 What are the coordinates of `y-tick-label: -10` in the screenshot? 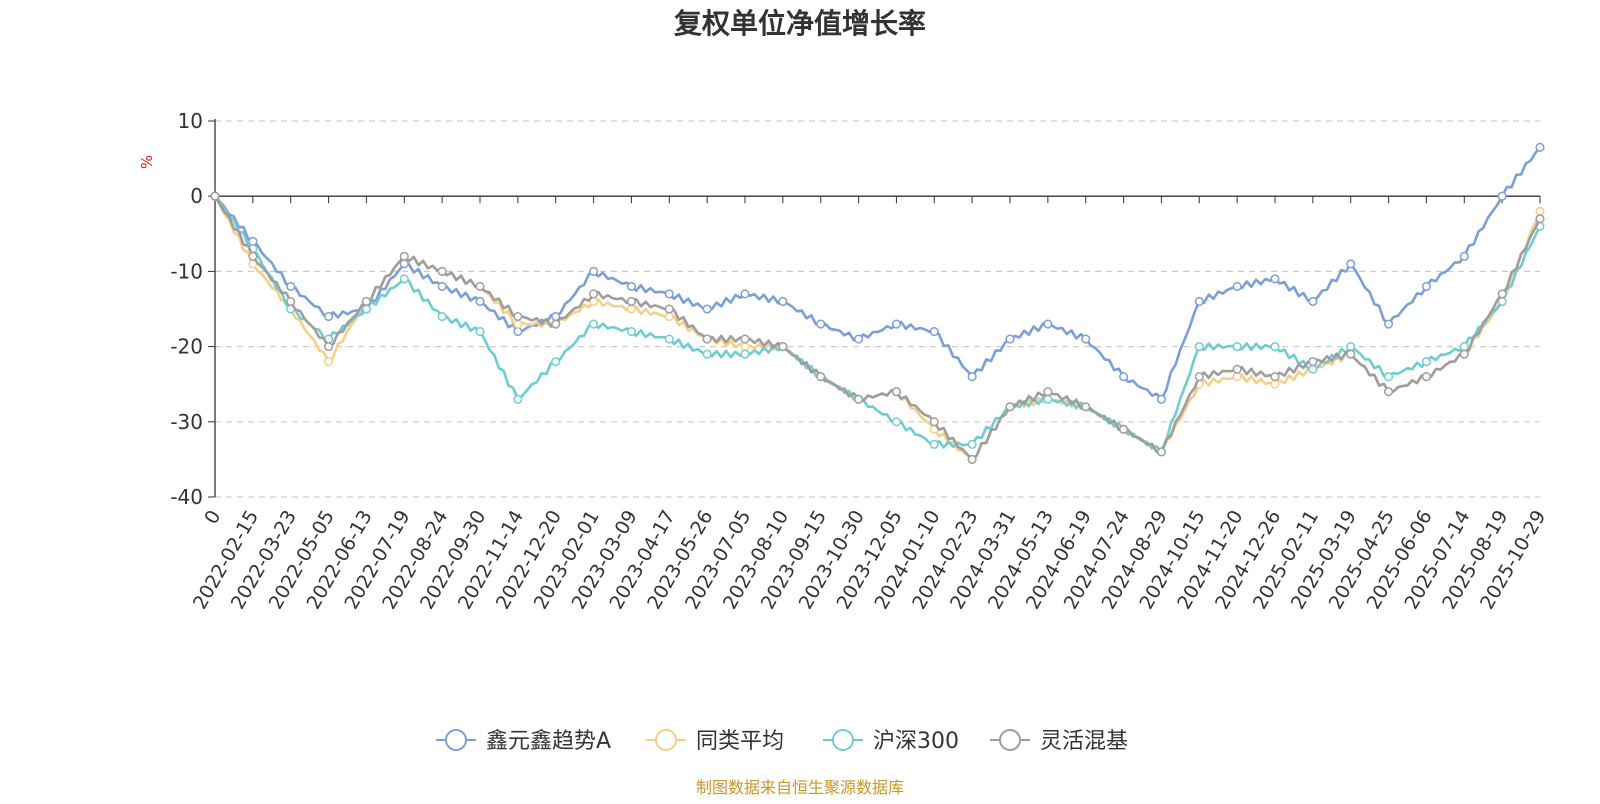 It's located at (186, 271).